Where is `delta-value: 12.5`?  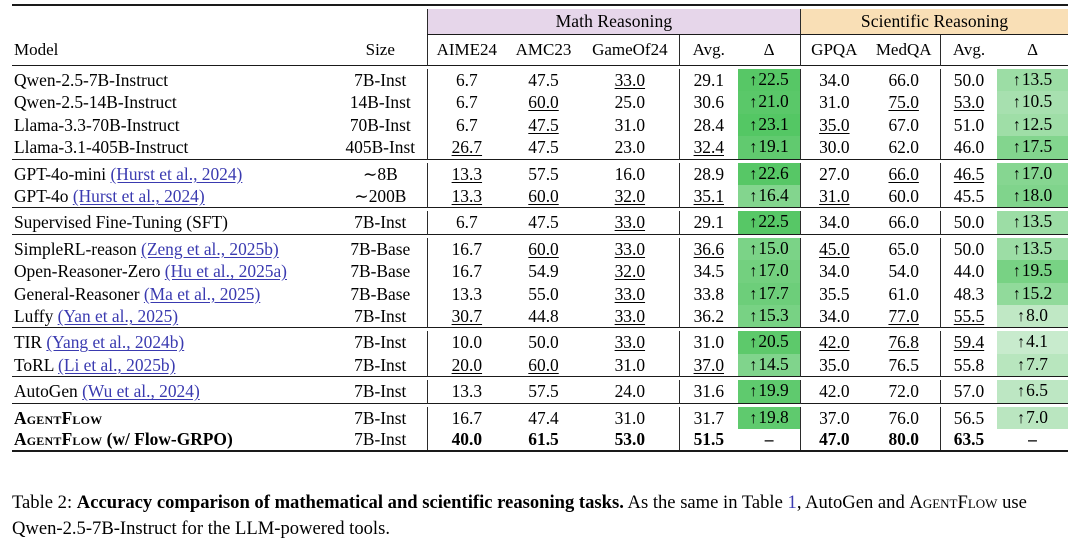
delta-value: 12.5 is located at coordinates (1037, 123).